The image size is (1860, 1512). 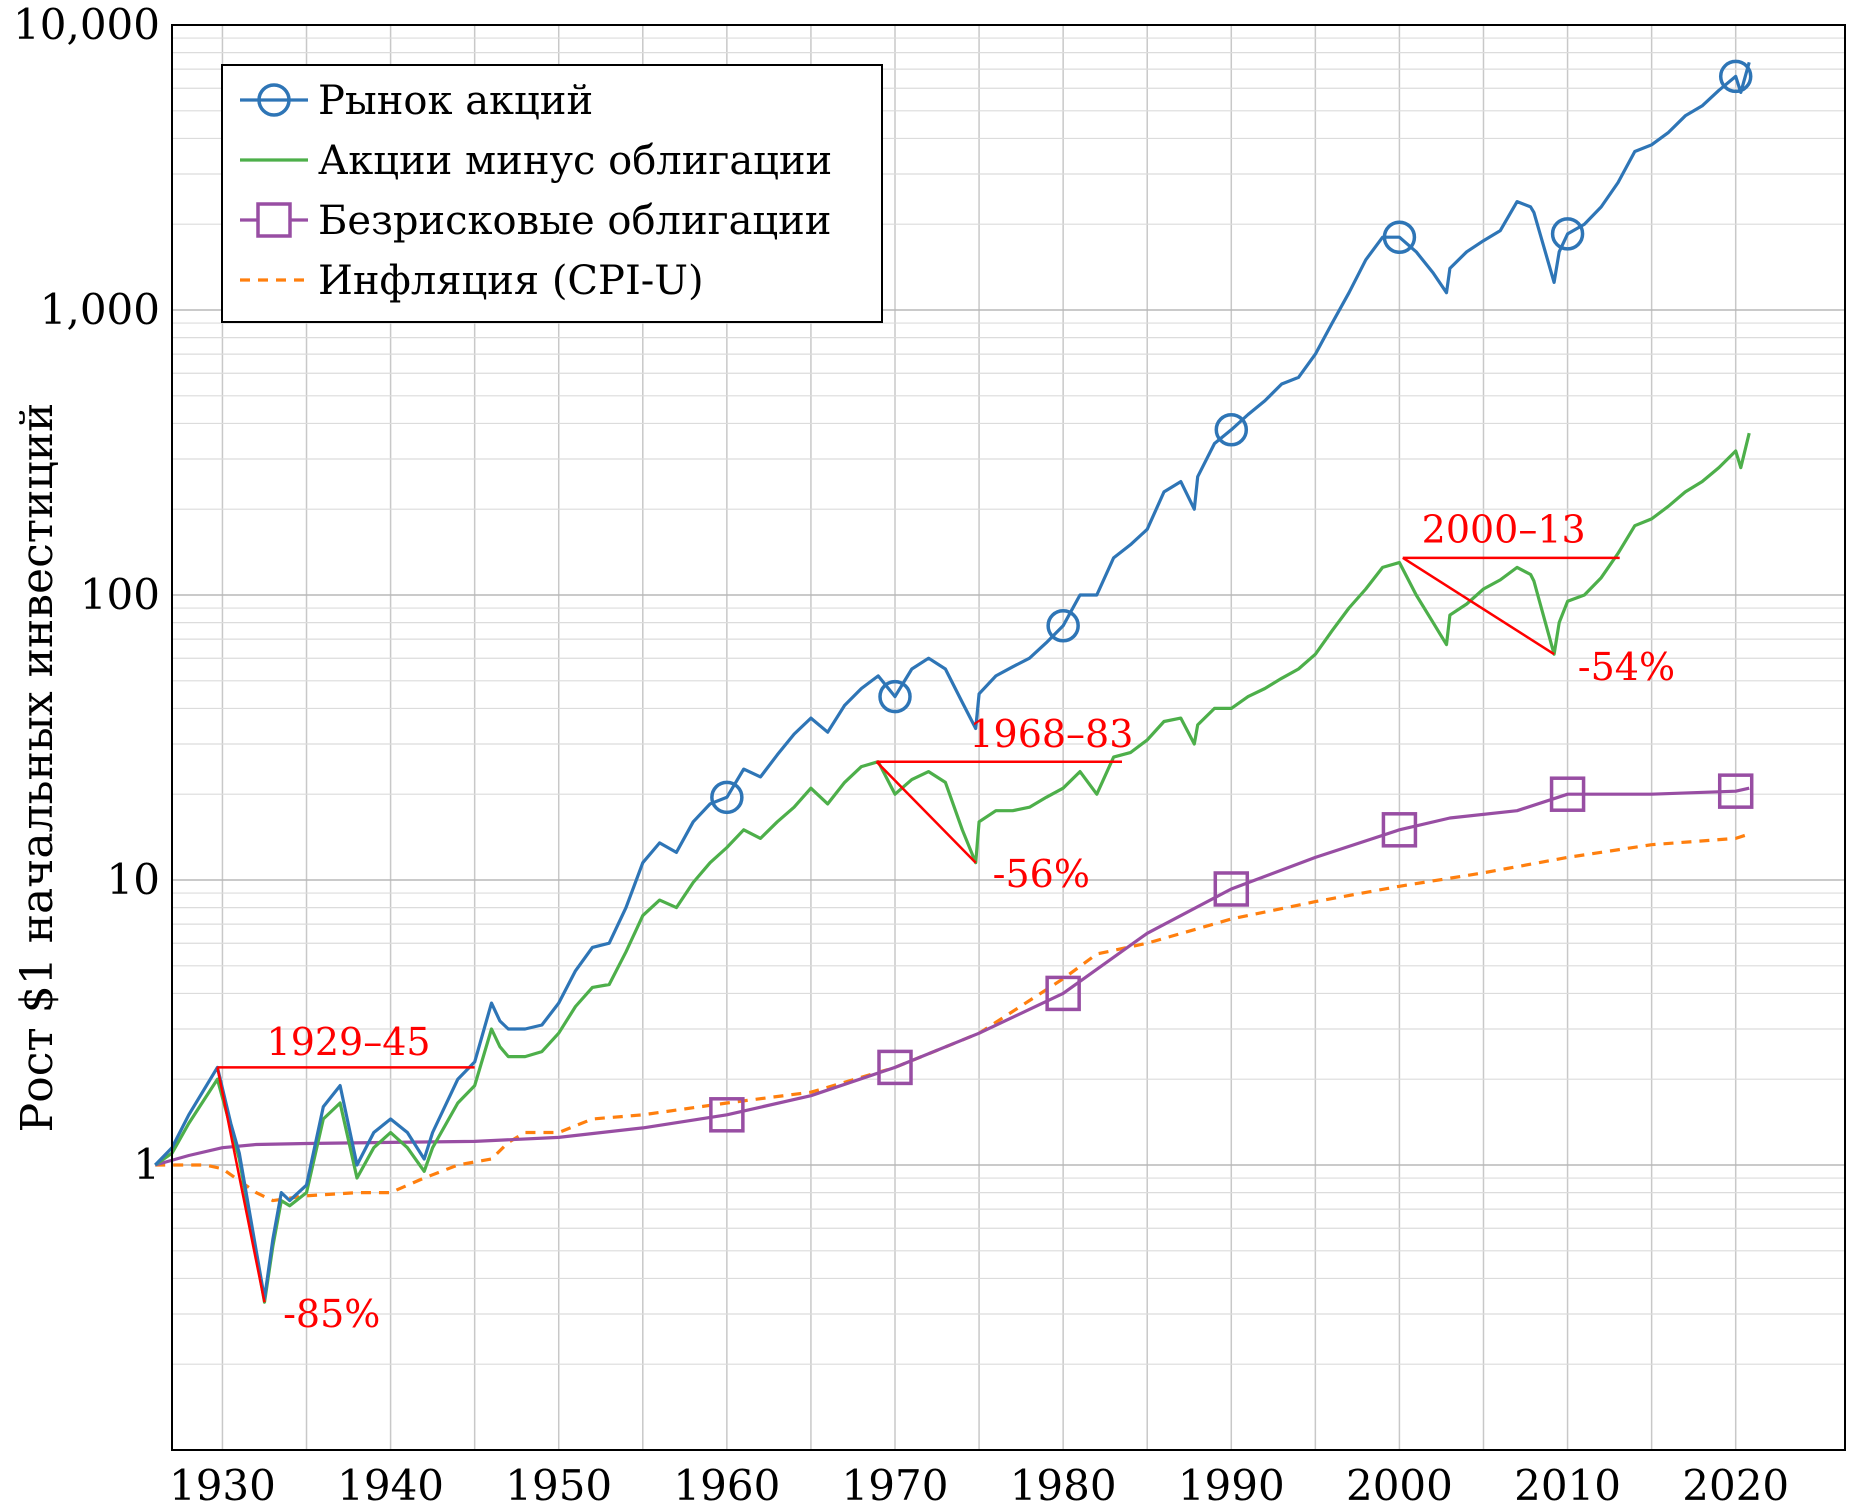 I want to click on legend-box, so click(x=552, y=193).